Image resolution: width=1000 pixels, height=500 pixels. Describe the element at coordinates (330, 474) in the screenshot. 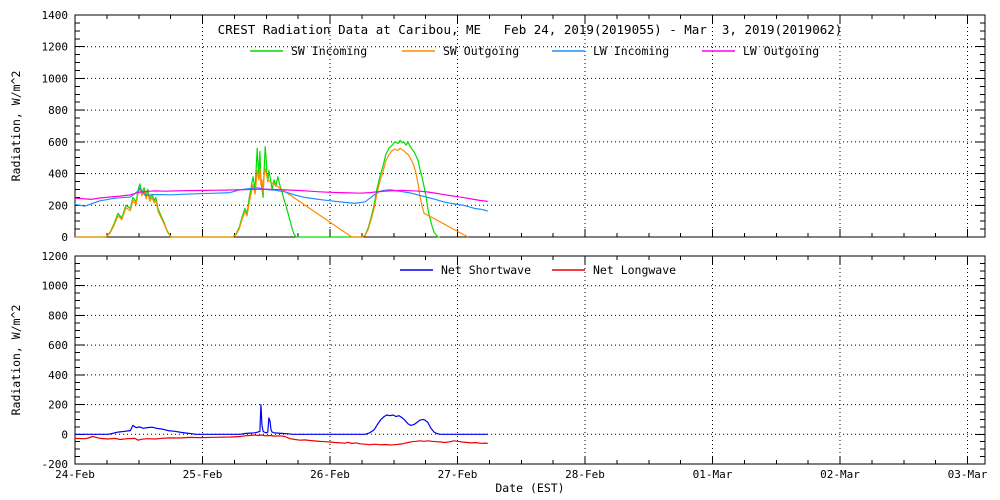

I see `x-tick-label: 26-Feb` at that location.